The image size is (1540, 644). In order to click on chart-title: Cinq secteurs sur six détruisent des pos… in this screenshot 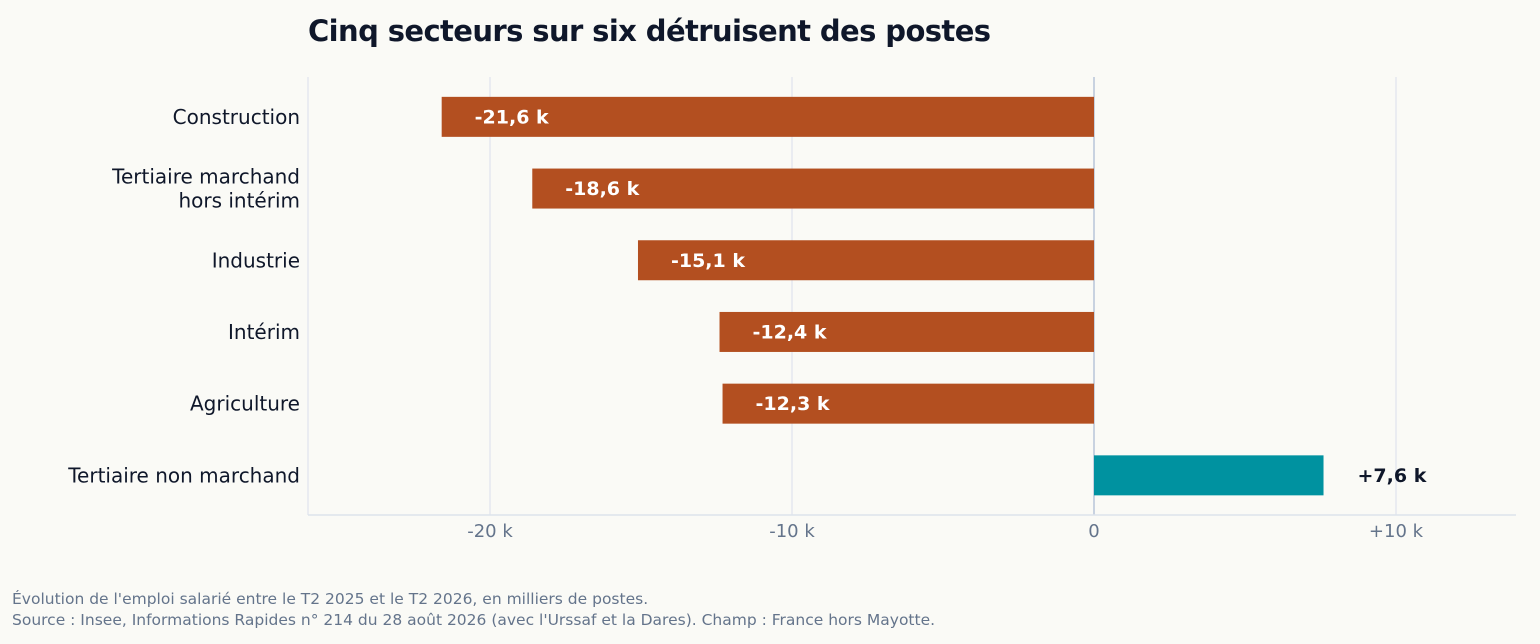, I will do `click(649, 31)`.